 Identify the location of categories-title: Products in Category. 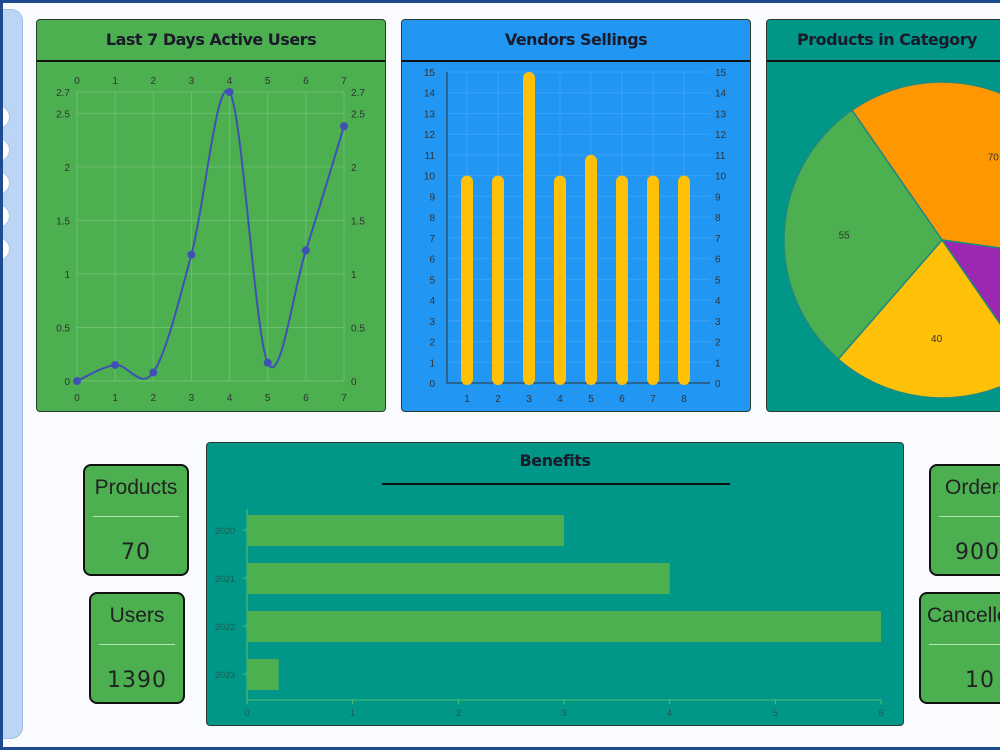
(887, 39).